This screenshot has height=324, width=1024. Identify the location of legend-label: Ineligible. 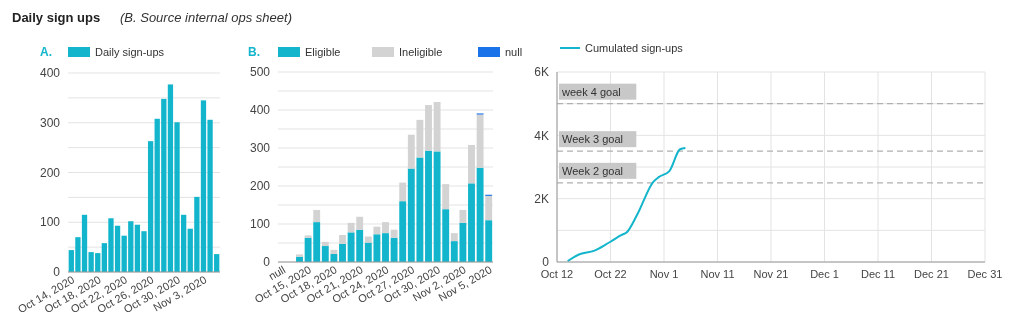
(421, 52).